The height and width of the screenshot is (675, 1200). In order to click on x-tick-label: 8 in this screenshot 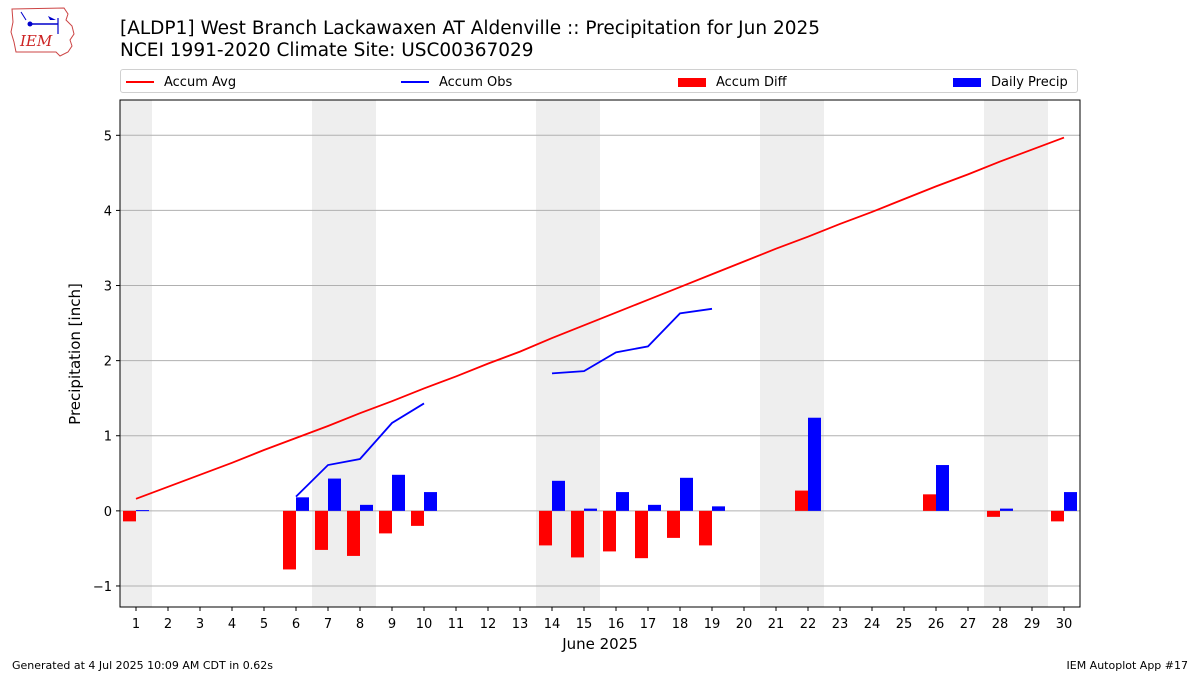, I will do `click(360, 624)`.